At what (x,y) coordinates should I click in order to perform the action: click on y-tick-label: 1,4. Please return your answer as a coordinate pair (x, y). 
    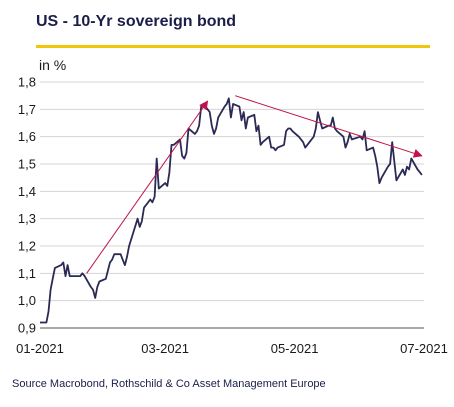
    Looking at the image, I should click on (27, 191).